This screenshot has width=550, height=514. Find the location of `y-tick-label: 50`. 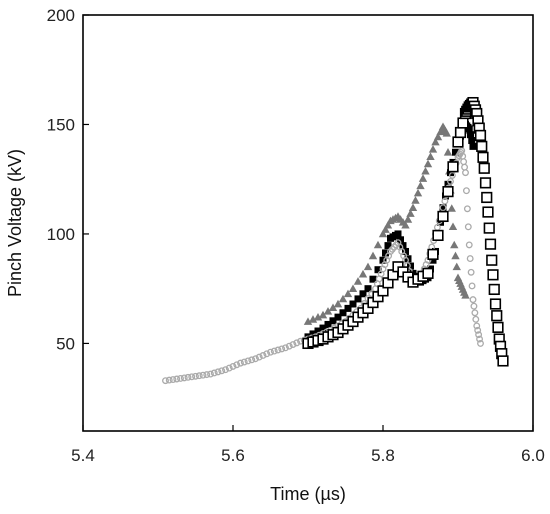

y-tick-label: 50 is located at coordinates (65, 343).